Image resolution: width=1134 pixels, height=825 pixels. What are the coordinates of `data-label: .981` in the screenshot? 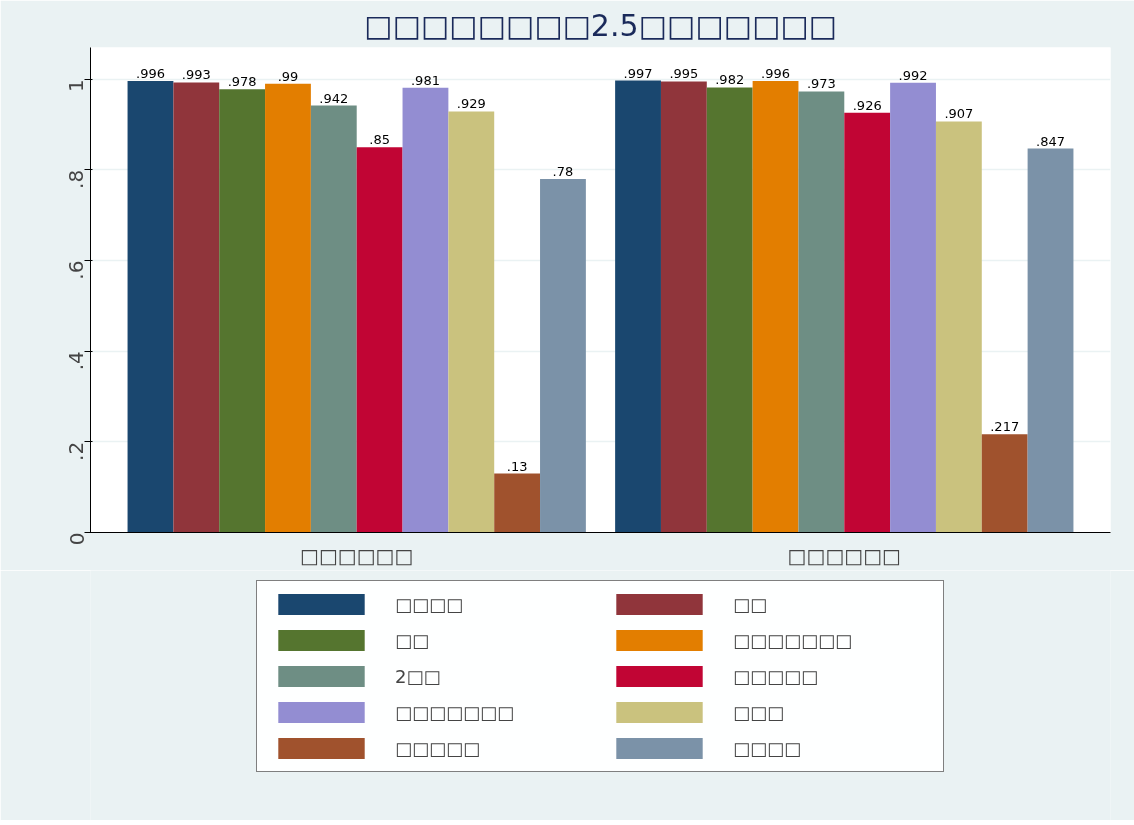 It's located at (425, 80).